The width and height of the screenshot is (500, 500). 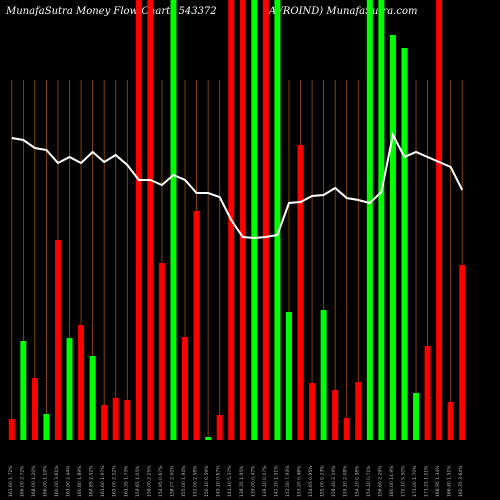 I want to click on x-tick-label: 160.35 3.64%, so click(x=461, y=481).